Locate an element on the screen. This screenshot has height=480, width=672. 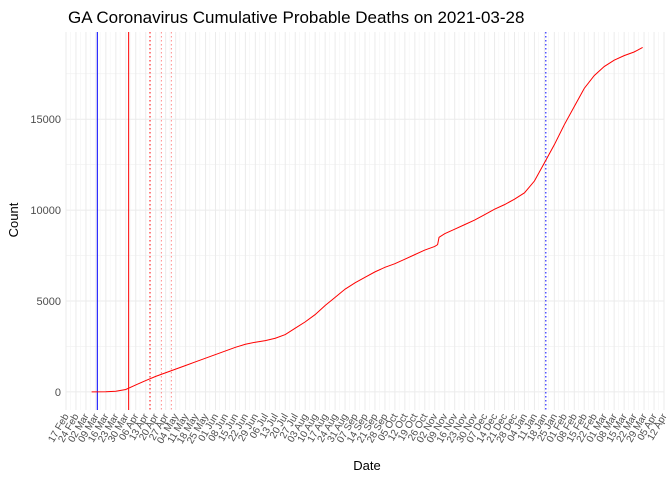
y-tick-label: 0 is located at coordinates (58, 393).